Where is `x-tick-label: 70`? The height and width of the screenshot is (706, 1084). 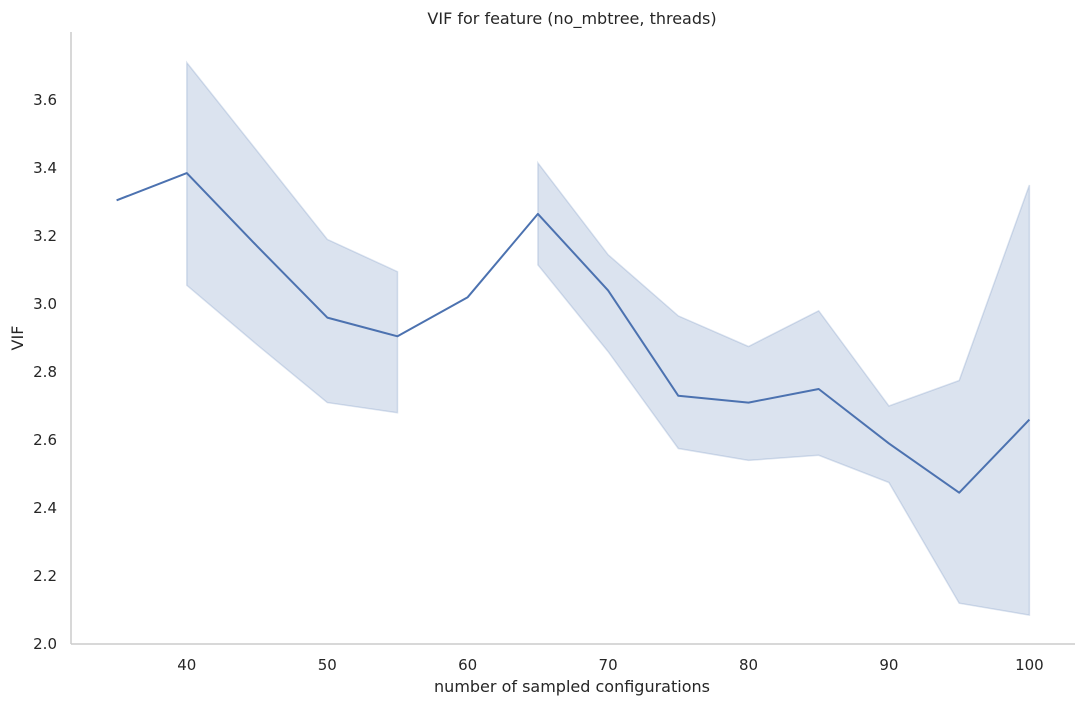
x-tick-label: 70 is located at coordinates (608, 665).